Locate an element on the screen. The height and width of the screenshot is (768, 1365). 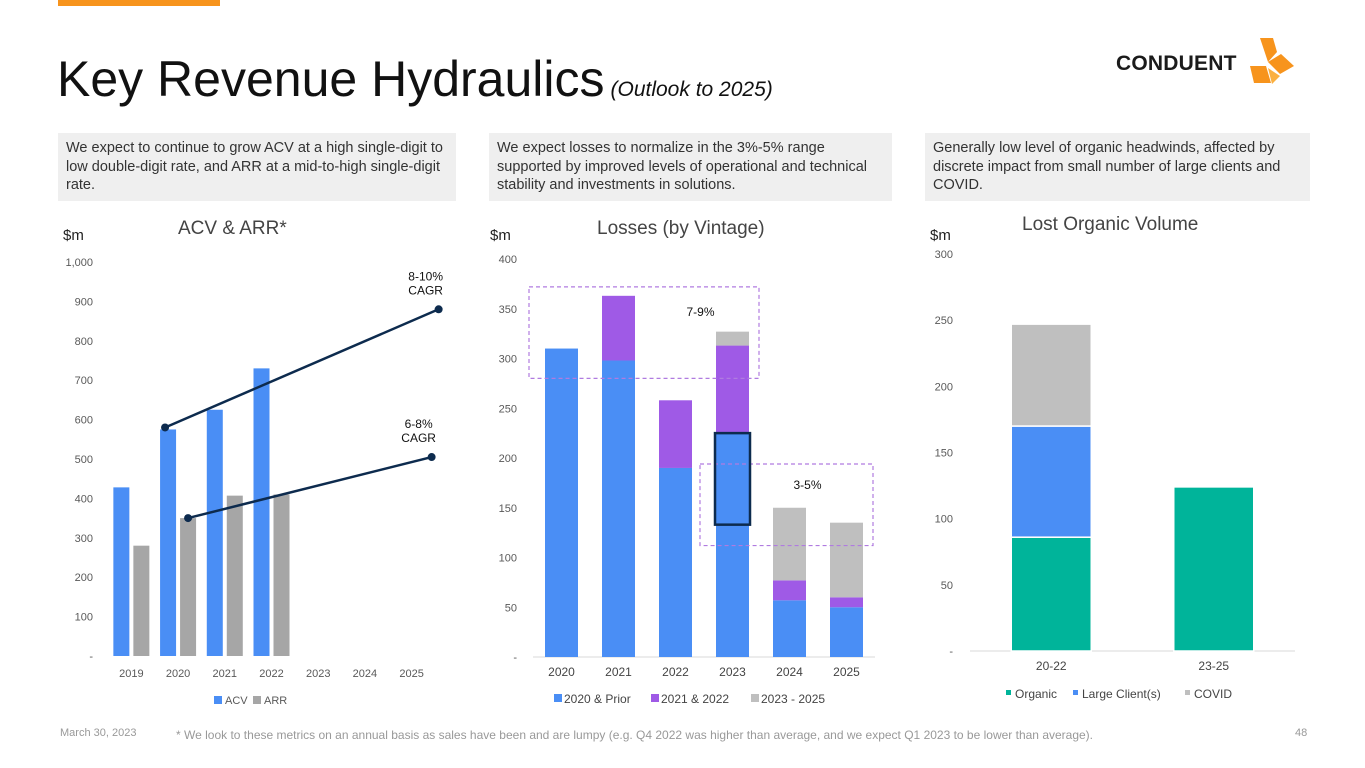
chart2-legend-label: 2023 - 2025 is located at coordinates (793, 699).